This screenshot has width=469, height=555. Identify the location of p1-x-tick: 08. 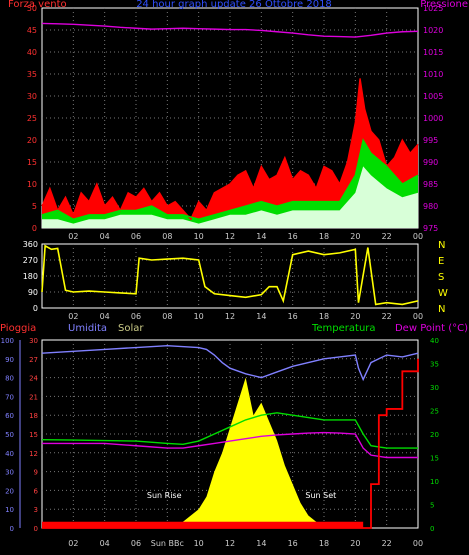
(167, 236).